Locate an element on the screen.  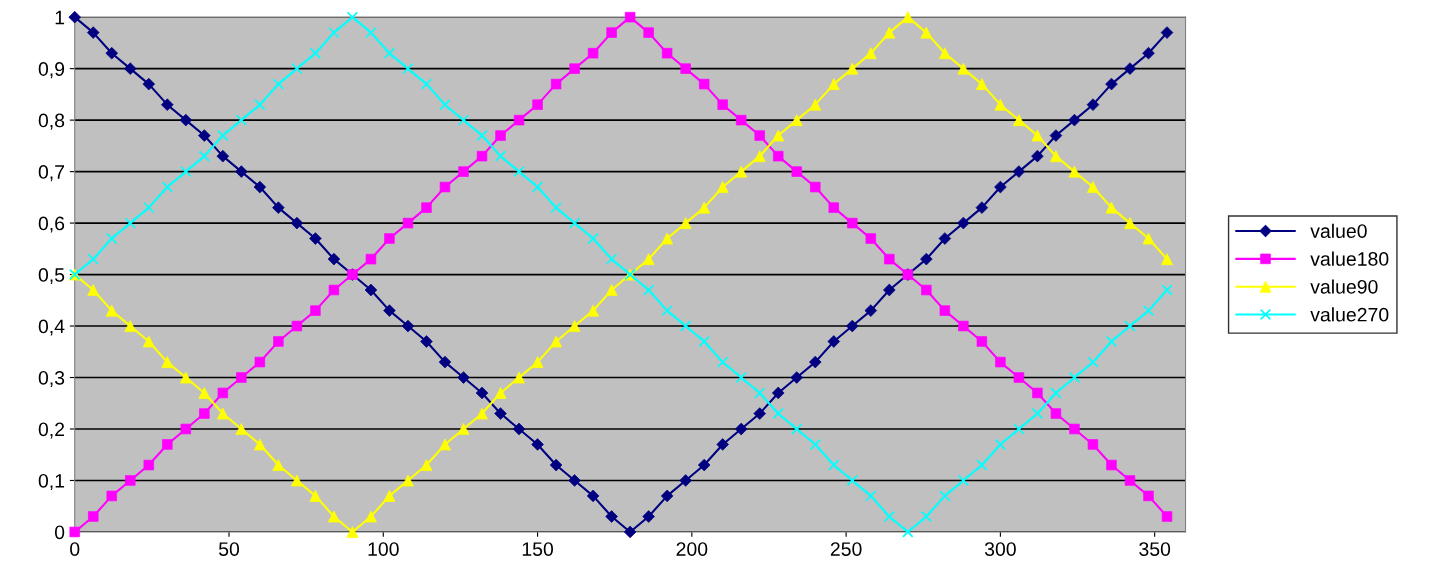
x-tick-label: 150 is located at coordinates (538, 549).